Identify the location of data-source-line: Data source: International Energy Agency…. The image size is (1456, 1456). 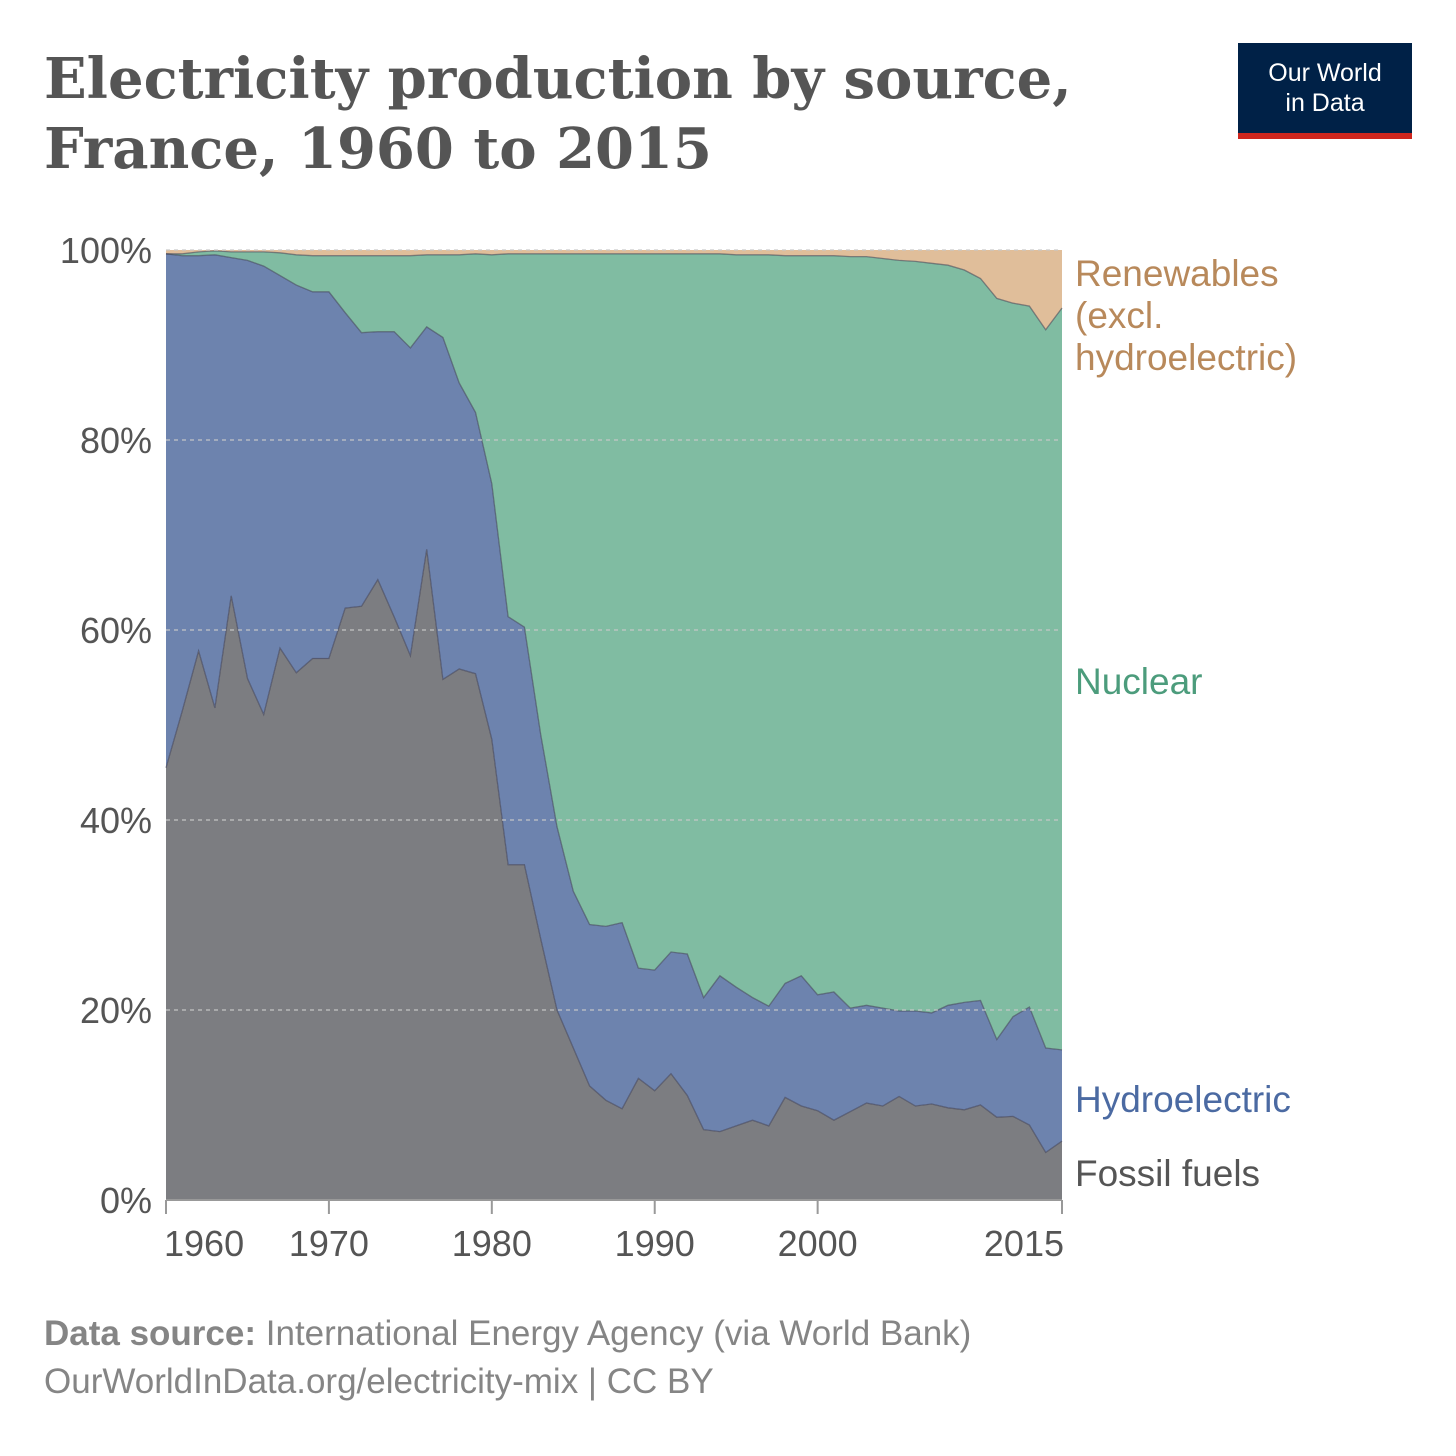
(507, 1334).